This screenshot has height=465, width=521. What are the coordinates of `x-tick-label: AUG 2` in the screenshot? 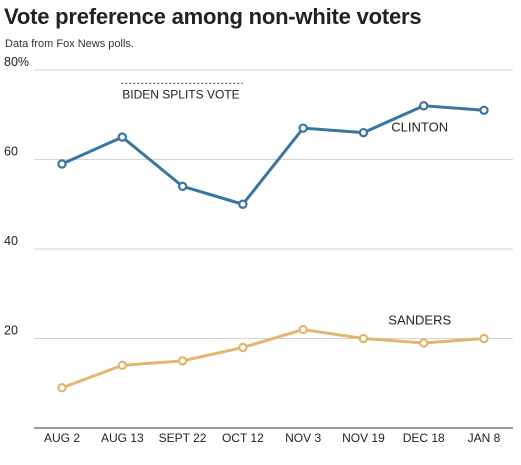 It's located at (62, 438).